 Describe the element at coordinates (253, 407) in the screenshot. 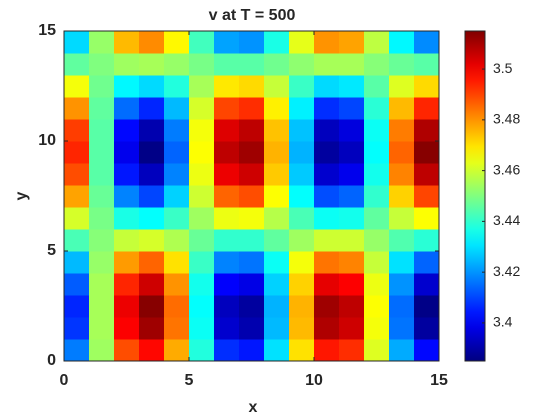

I see `x-axis-label: x` at that location.